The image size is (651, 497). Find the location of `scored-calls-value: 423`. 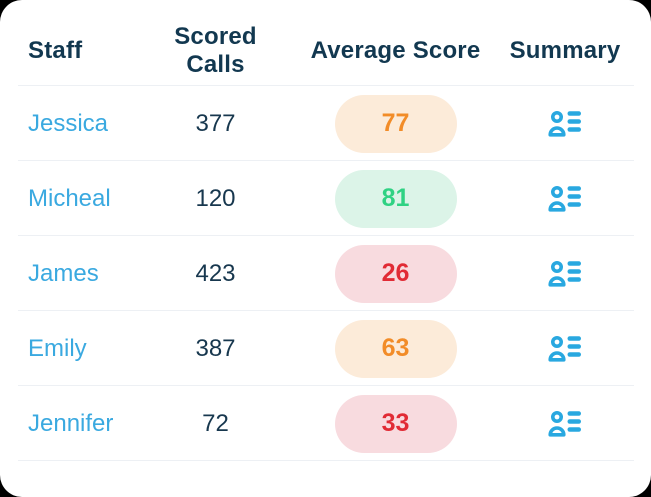

scored-calls-value: 423 is located at coordinates (215, 273).